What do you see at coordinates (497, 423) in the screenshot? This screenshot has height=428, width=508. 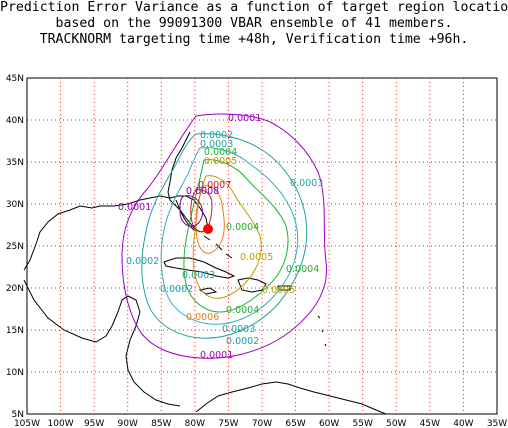 I see `lon-label: 35W` at bounding box center [497, 423].